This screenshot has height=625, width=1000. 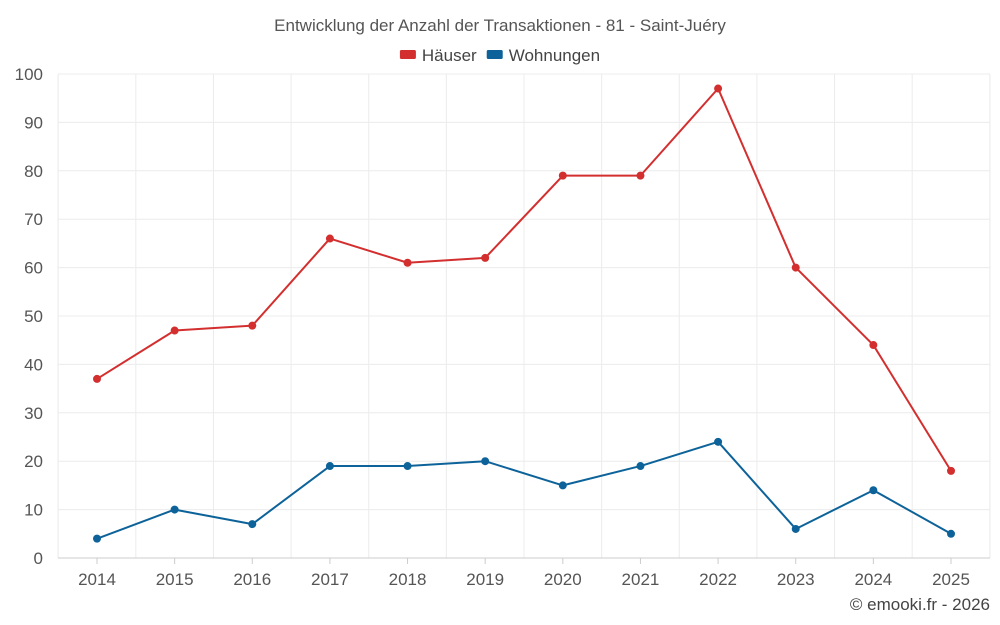 What do you see at coordinates (33, 219) in the screenshot?
I see `y-tick-label: 70` at bounding box center [33, 219].